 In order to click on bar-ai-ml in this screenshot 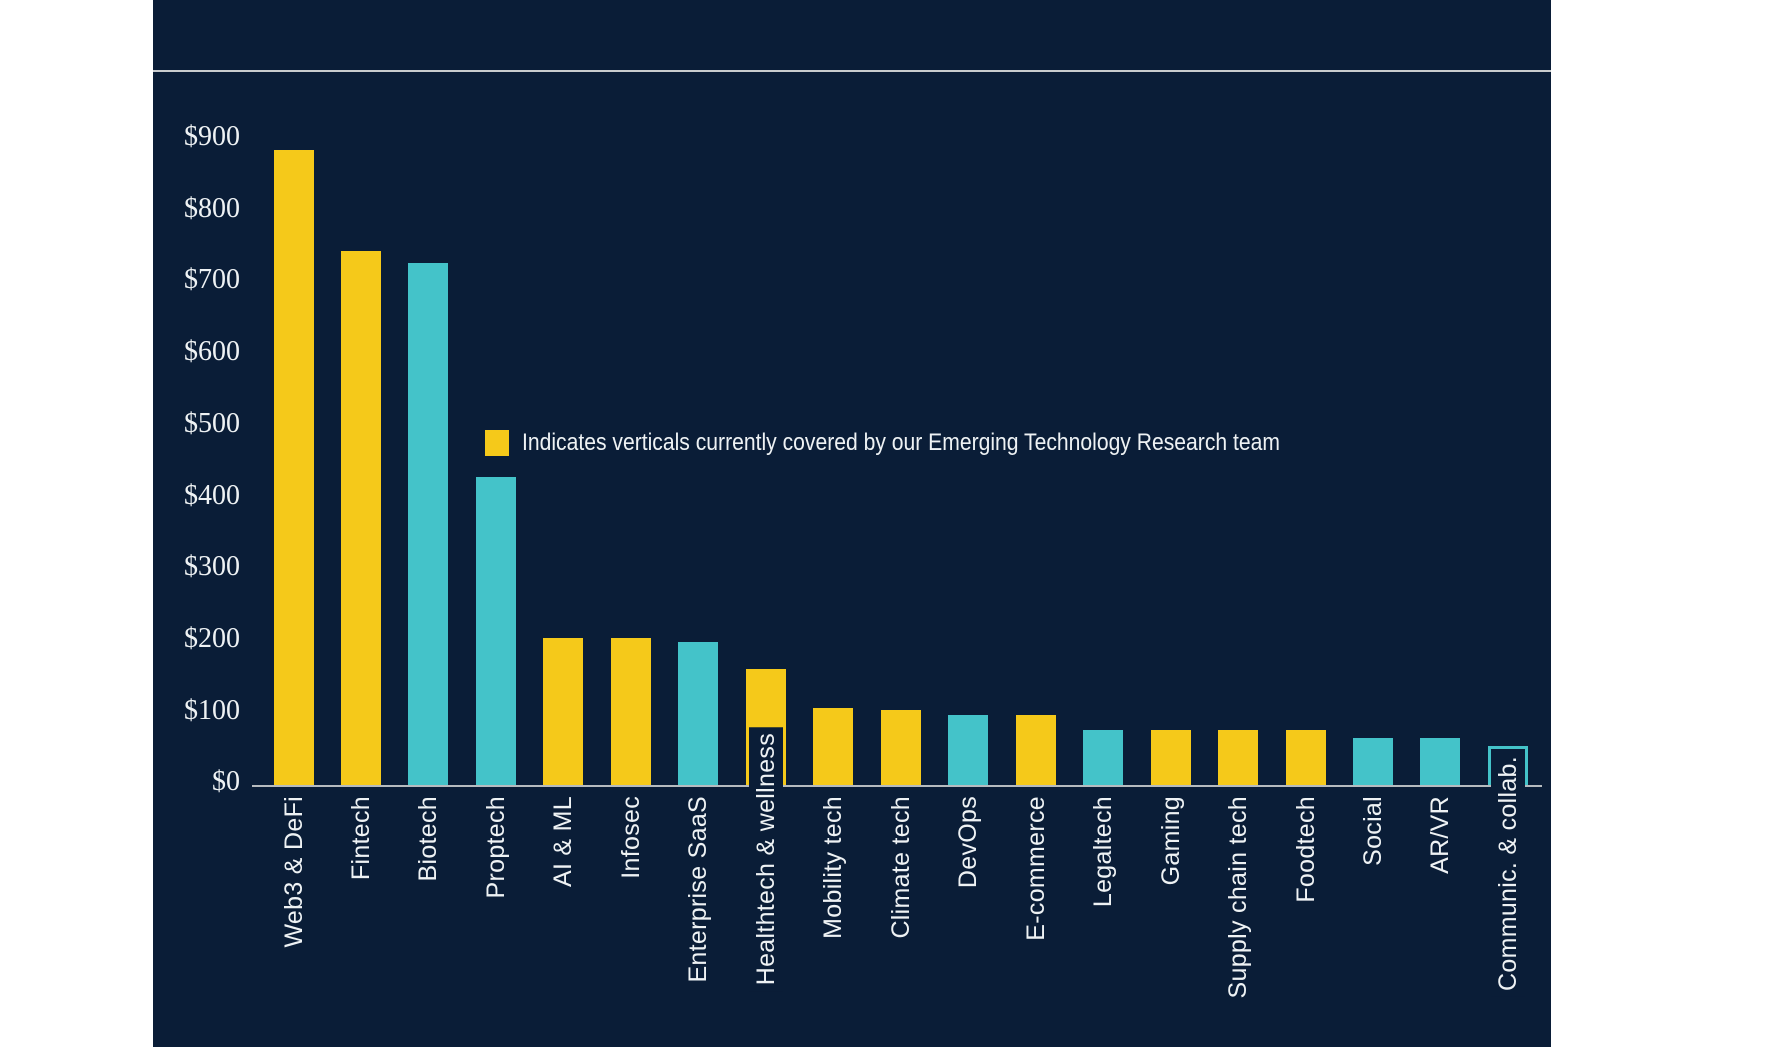, I will do `click(563, 711)`.